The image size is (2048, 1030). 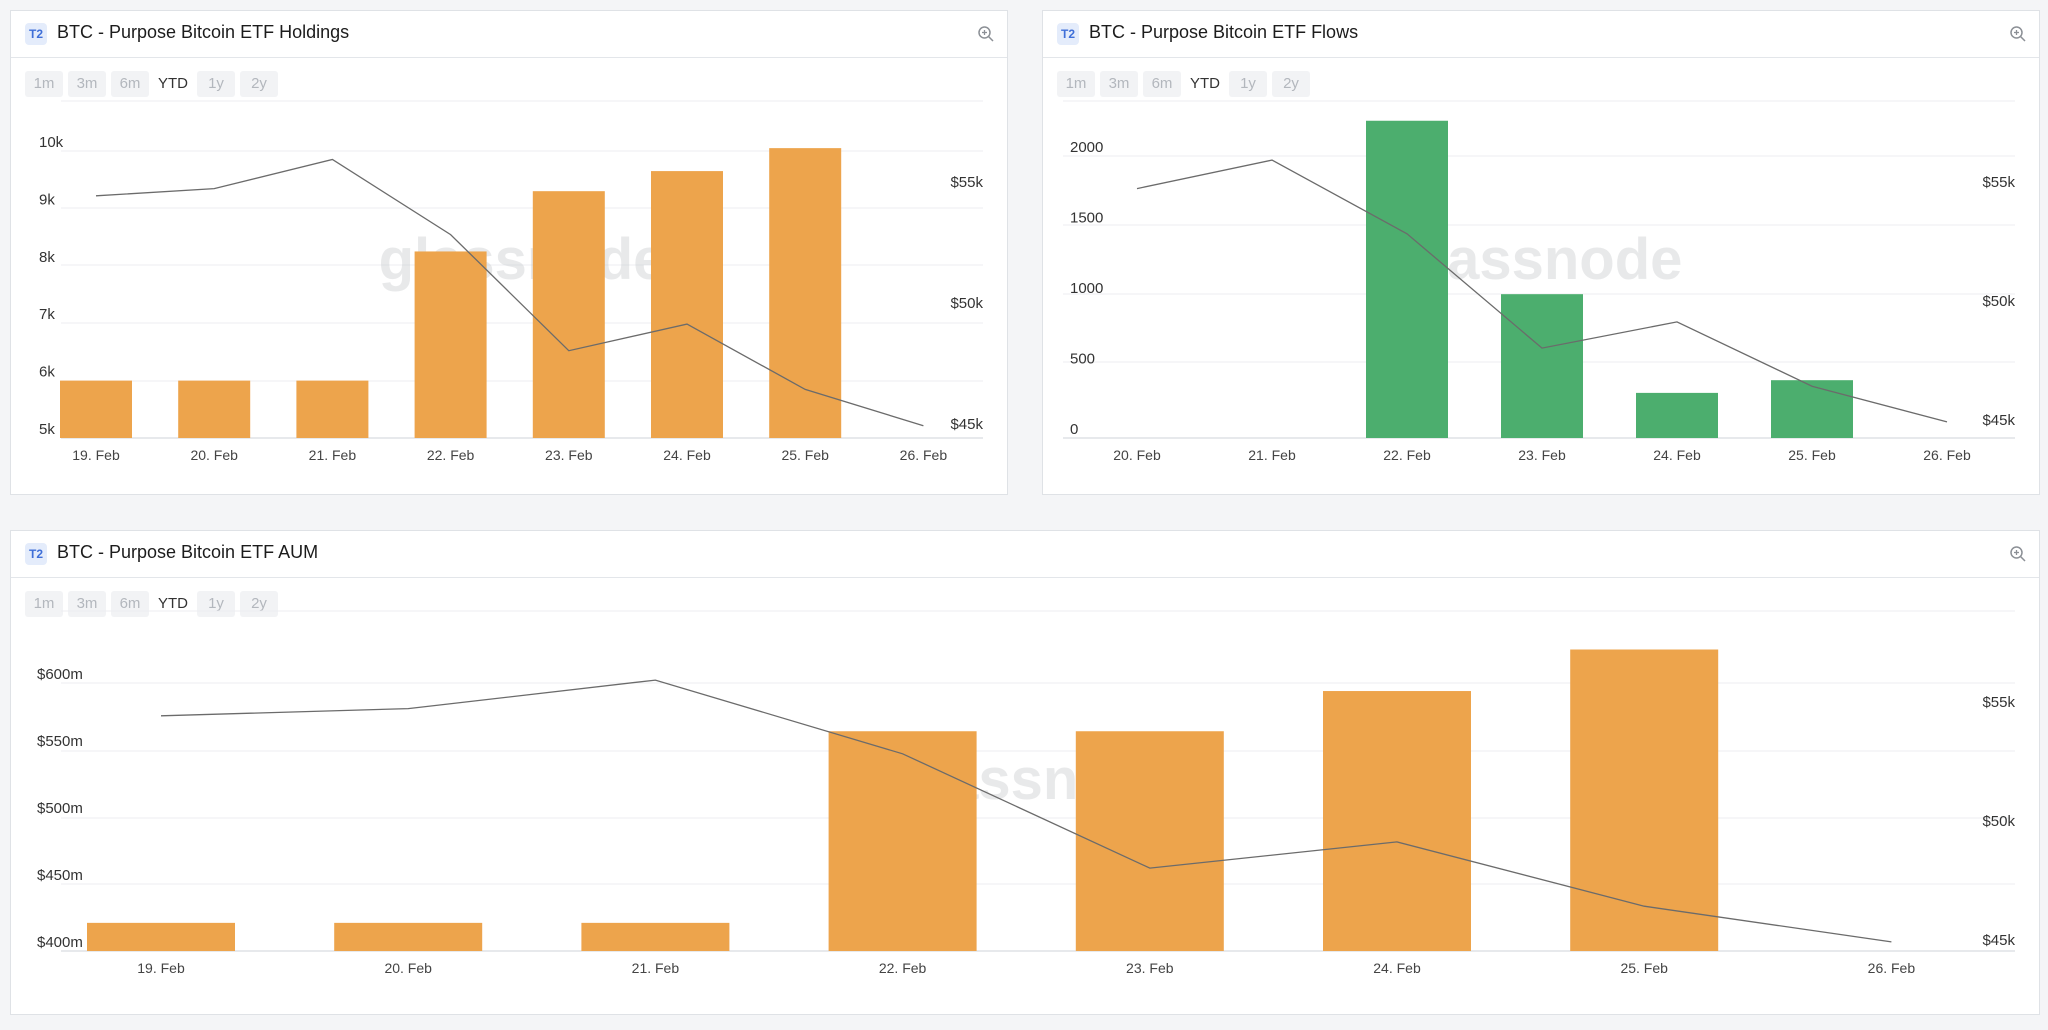 I want to click on left-axis-label: 10k, so click(x=51, y=142).